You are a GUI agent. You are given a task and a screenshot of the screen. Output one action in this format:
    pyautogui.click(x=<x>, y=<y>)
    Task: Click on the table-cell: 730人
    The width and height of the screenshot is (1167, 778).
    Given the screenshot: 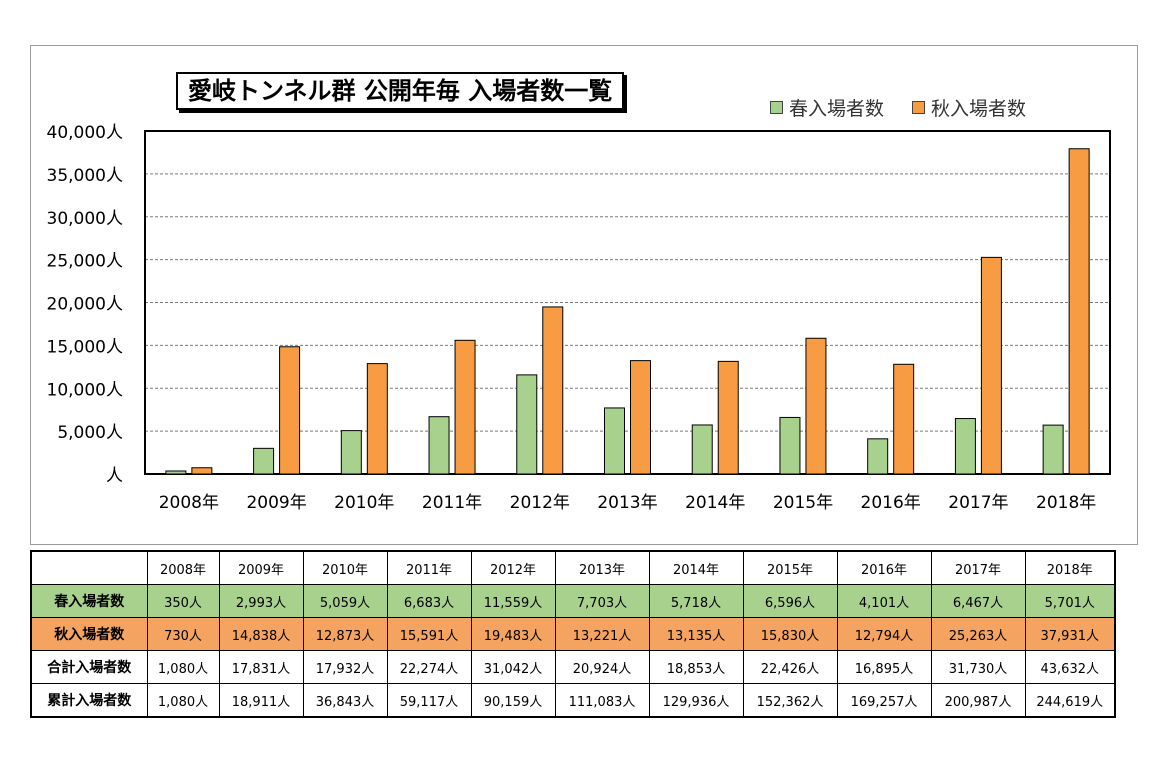 What is the action you would take?
    pyautogui.click(x=183, y=634)
    